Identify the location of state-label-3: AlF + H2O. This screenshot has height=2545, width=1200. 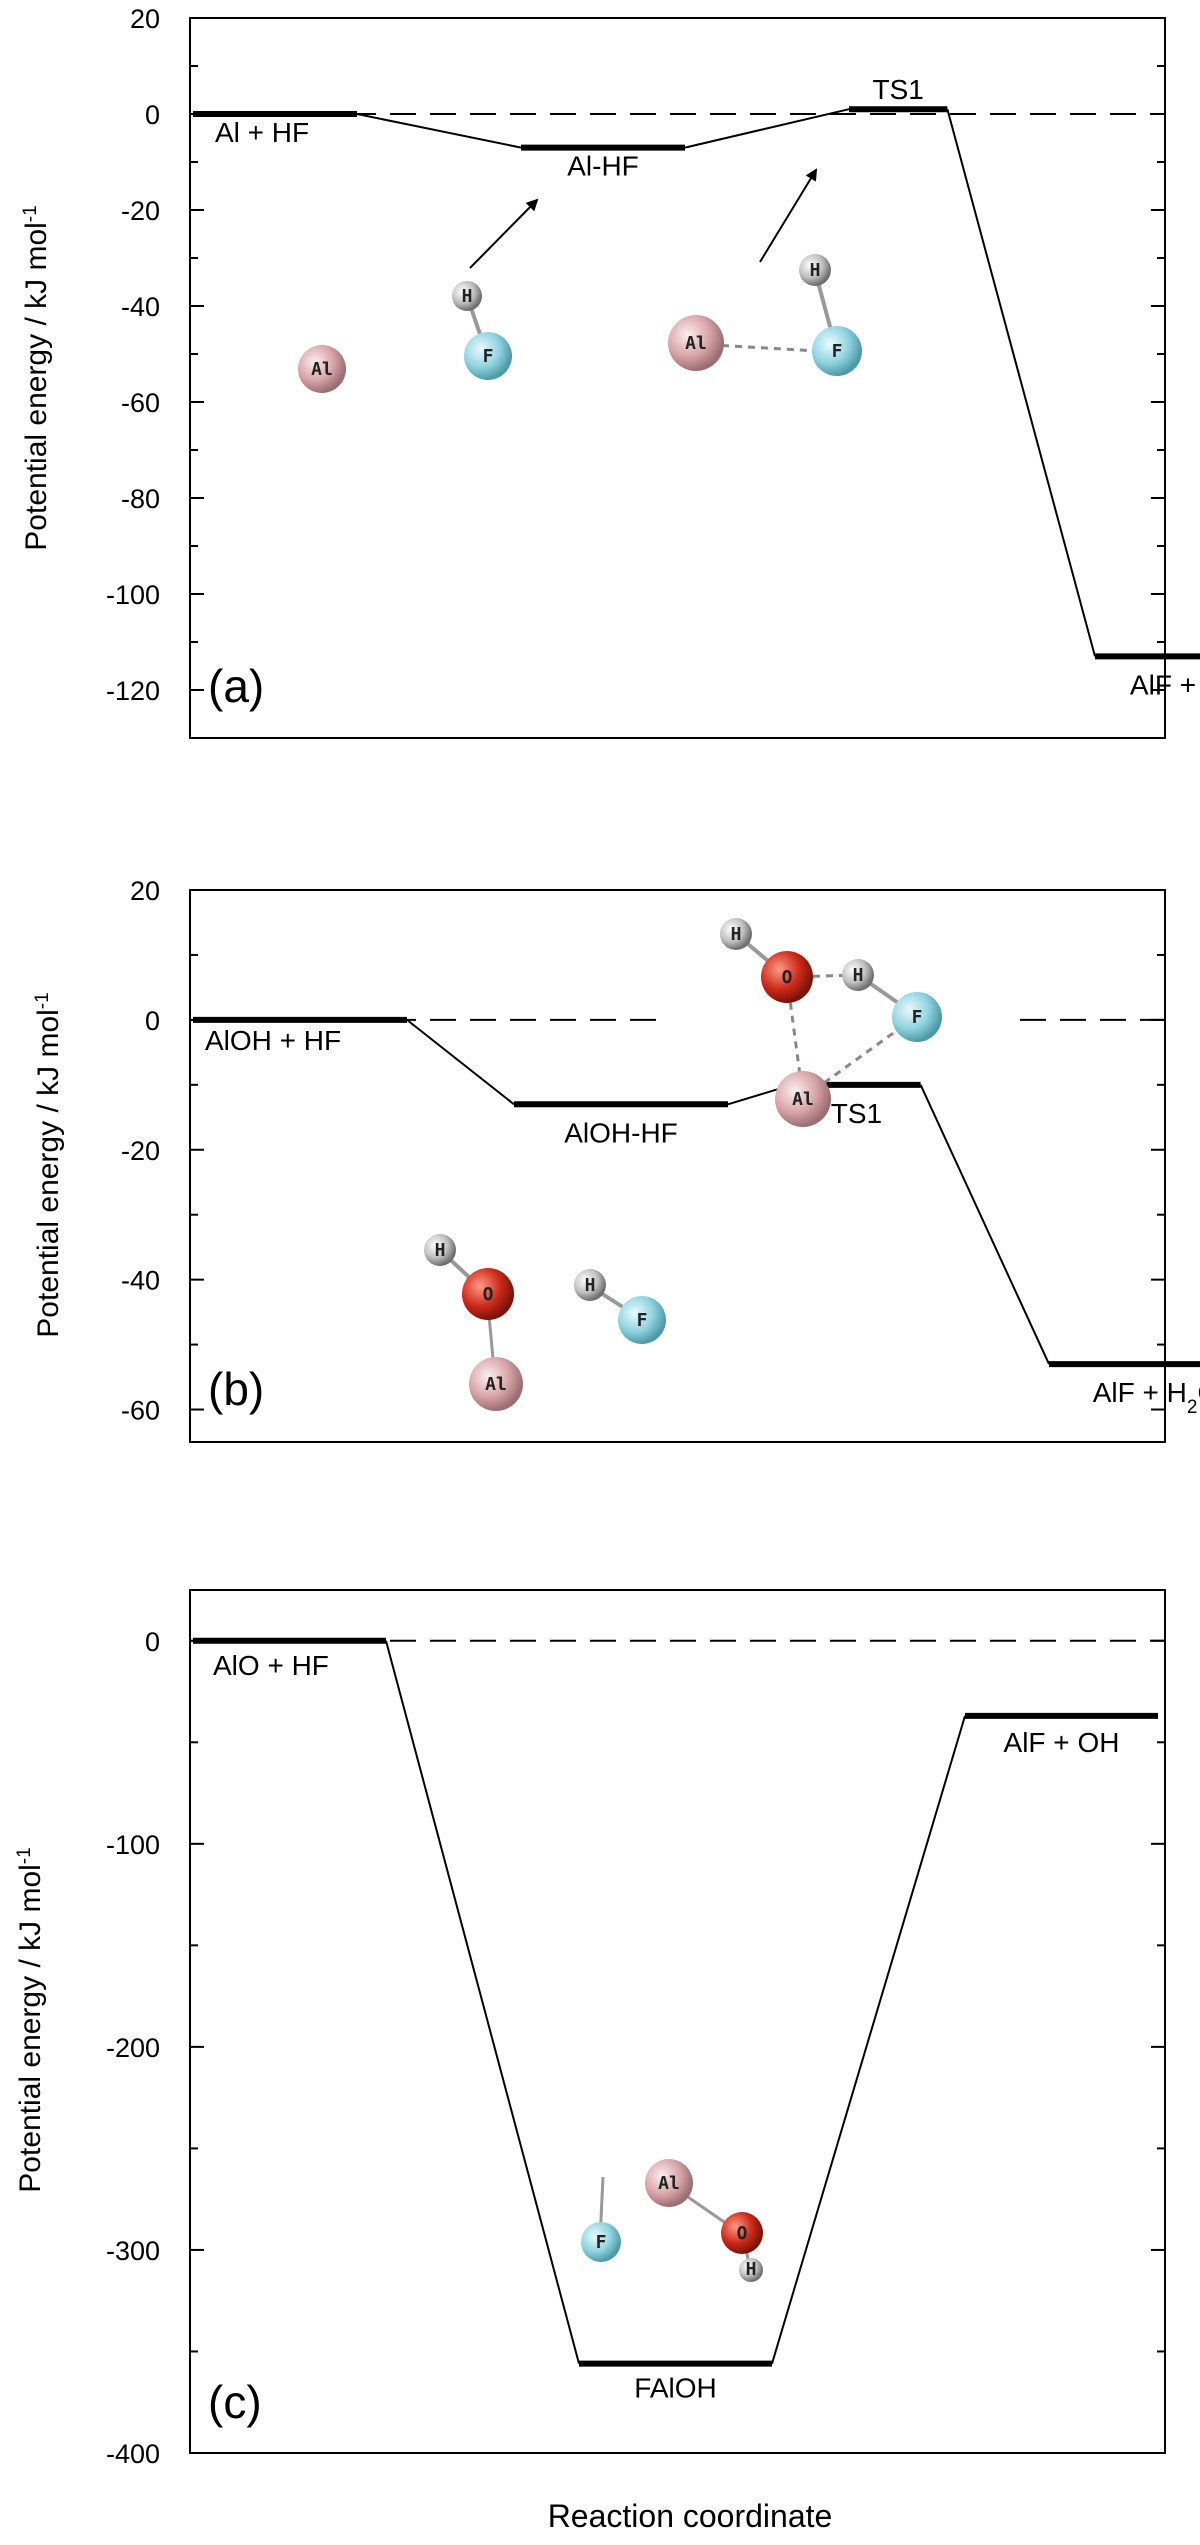
(1146, 1397).